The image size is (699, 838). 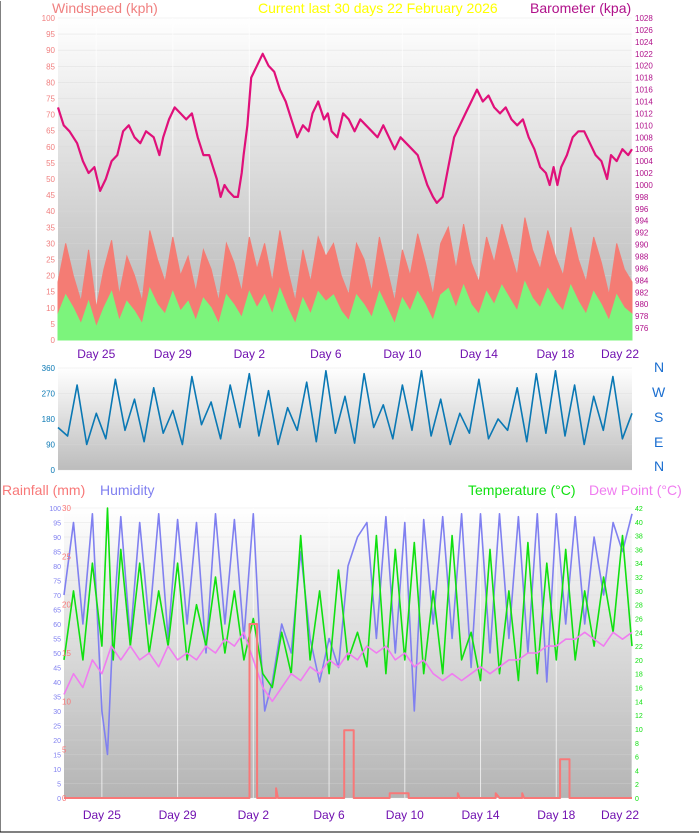 What do you see at coordinates (659, 367) in the screenshot?
I see `compass-label-n-top: N` at bounding box center [659, 367].